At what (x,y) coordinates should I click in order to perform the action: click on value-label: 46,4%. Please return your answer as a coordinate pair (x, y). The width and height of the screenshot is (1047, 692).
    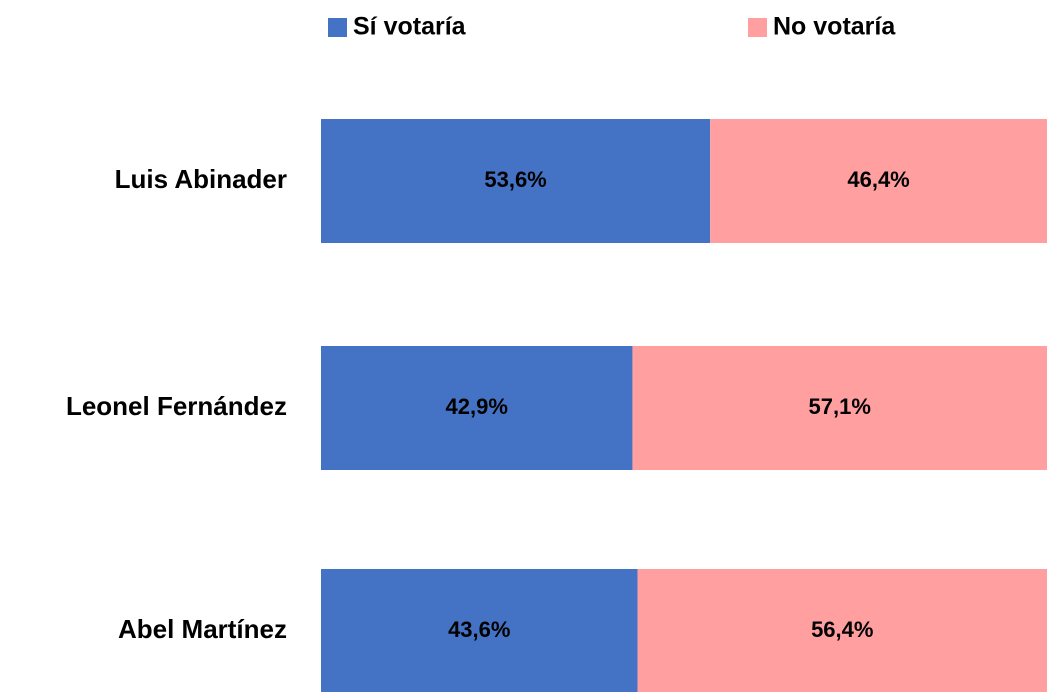
    Looking at the image, I should click on (878, 179).